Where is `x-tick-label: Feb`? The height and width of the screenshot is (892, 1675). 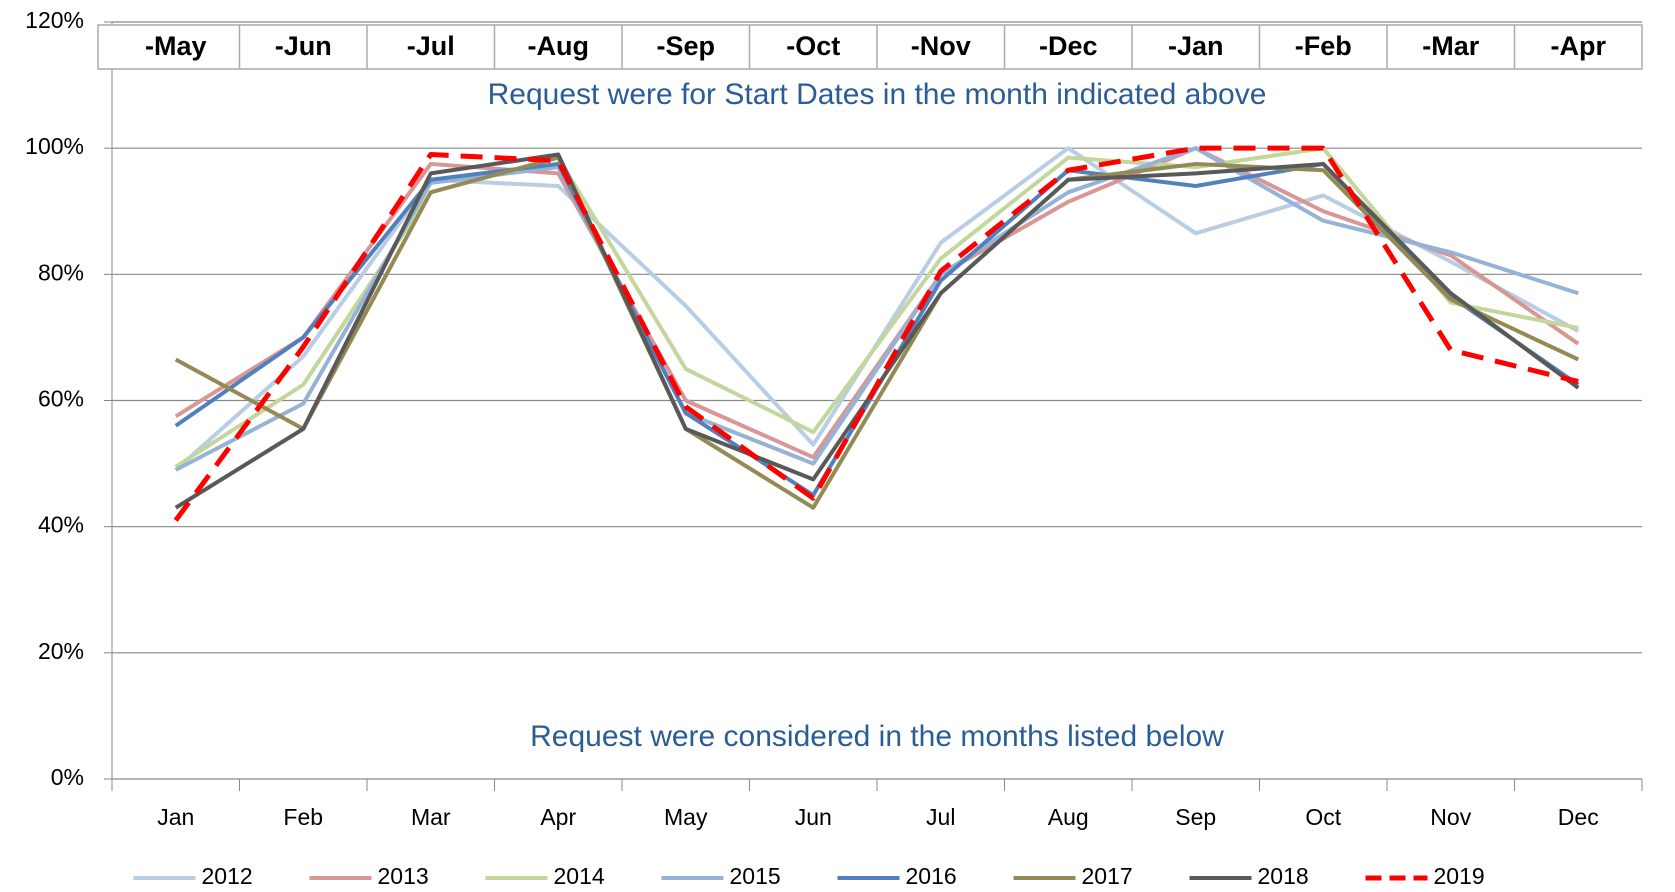 x-tick-label: Feb is located at coordinates (303, 817).